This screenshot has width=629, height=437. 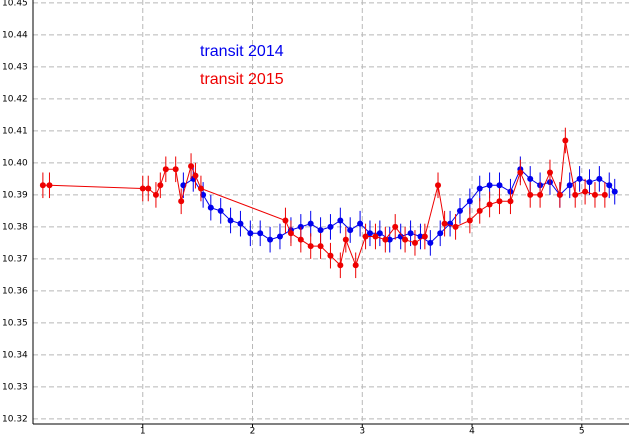 What do you see at coordinates (253, 432) in the screenshot?
I see `x-tick-label: 2` at bounding box center [253, 432].